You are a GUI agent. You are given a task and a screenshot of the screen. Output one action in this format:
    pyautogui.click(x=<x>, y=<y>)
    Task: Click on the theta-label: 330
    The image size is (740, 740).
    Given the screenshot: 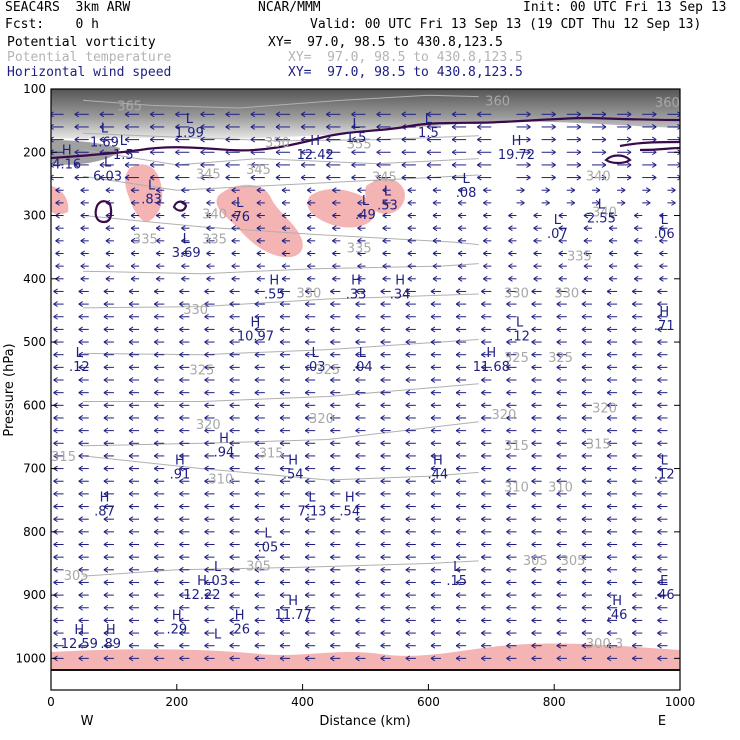 What is the action you would take?
    pyautogui.click(x=516, y=293)
    